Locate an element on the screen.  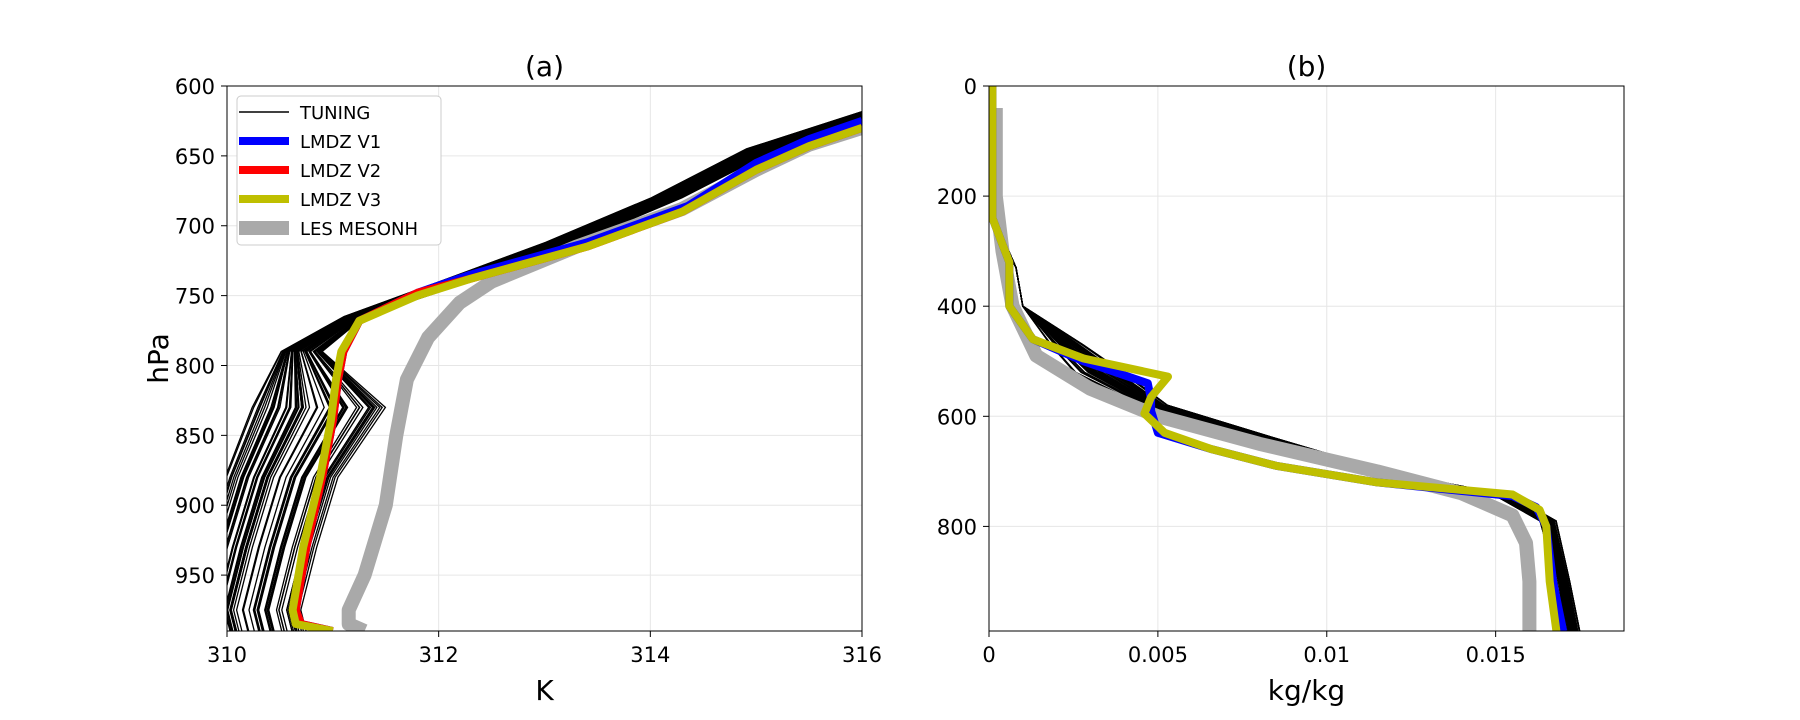
y-tick-label: 650 is located at coordinates (195, 157).